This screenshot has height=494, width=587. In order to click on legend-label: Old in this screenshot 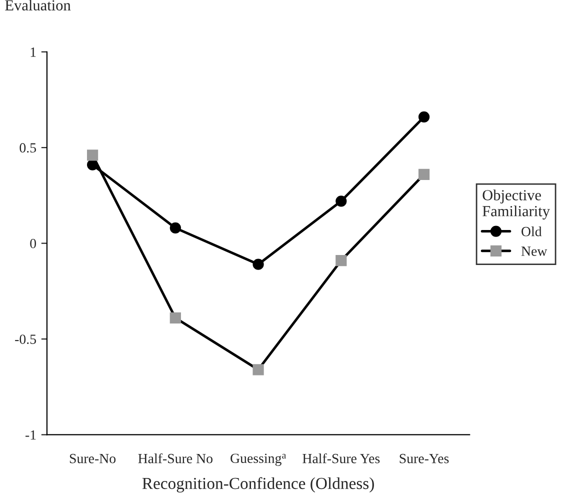, I will do `click(532, 231)`.